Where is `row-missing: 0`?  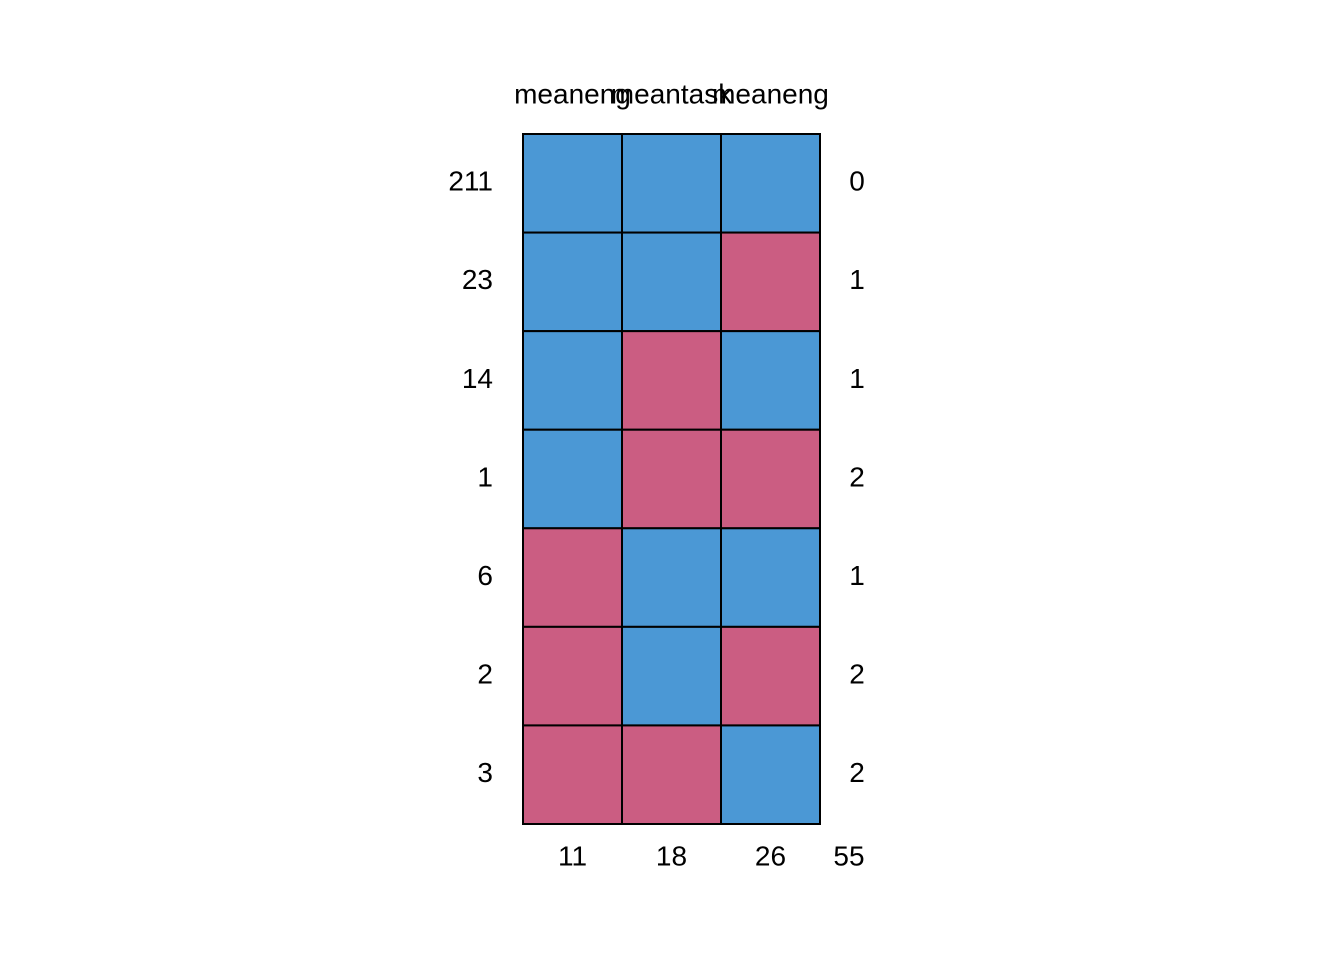 row-missing: 0 is located at coordinates (857, 181).